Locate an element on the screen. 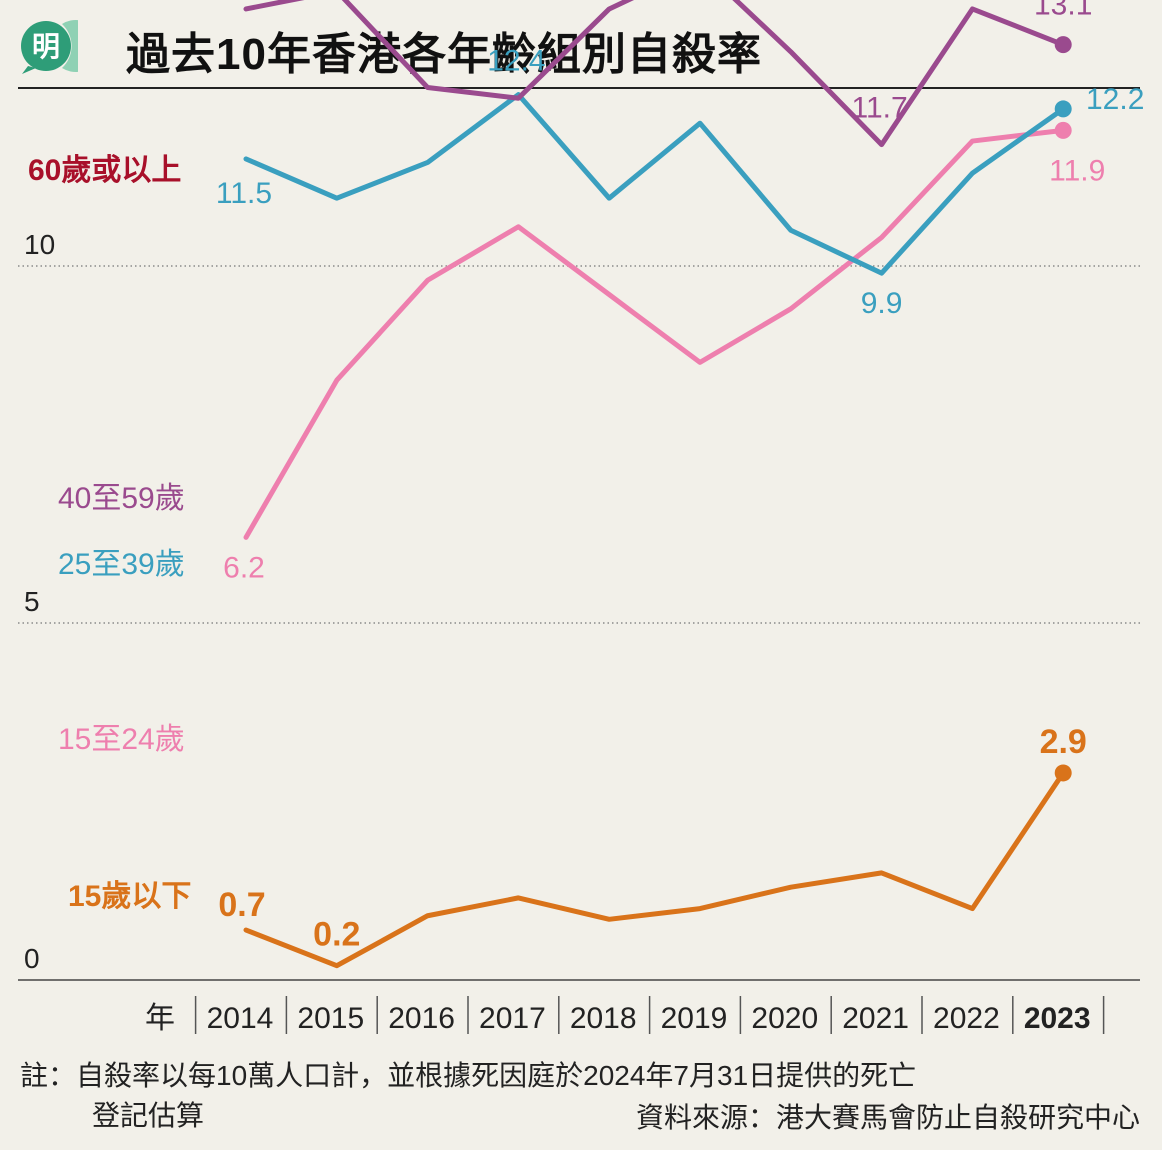 This screenshot has width=1162, height=1150. x-tick-label-2023: 2023 is located at coordinates (1057, 1018).